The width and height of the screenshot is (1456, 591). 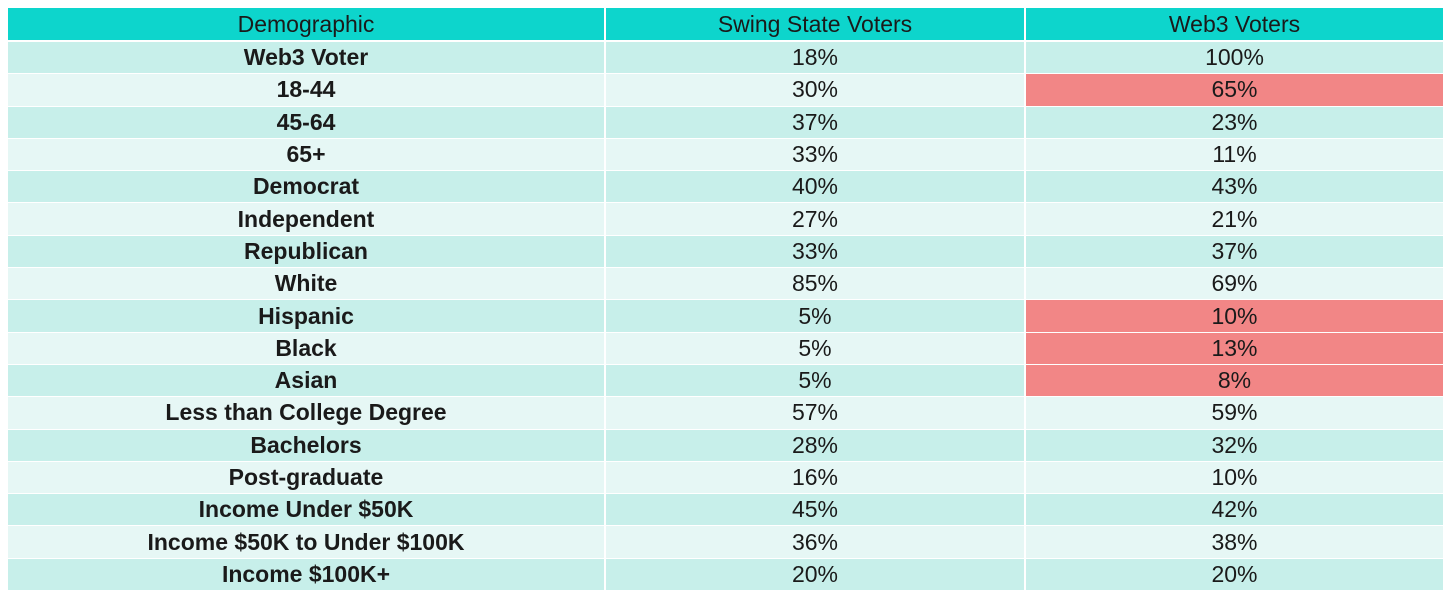 What do you see at coordinates (1234, 219) in the screenshot?
I see `web3-value-cell: 21%` at bounding box center [1234, 219].